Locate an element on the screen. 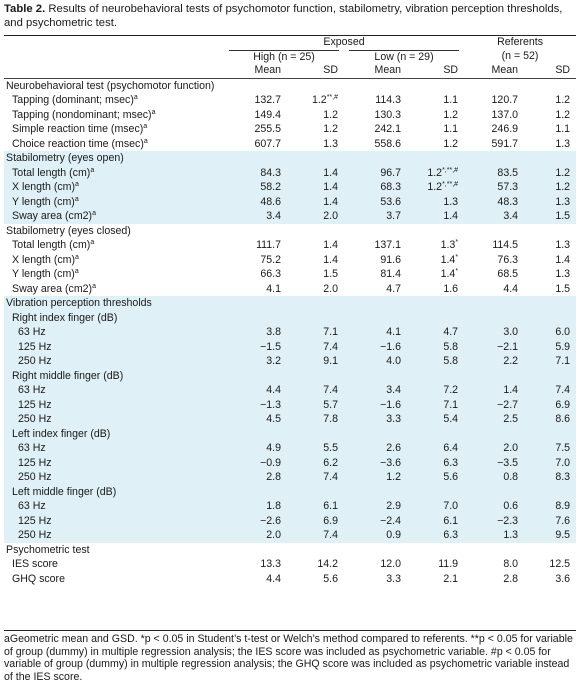 This screenshot has width=581, height=692. mean-cell: 0.8 is located at coordinates (495, 477).